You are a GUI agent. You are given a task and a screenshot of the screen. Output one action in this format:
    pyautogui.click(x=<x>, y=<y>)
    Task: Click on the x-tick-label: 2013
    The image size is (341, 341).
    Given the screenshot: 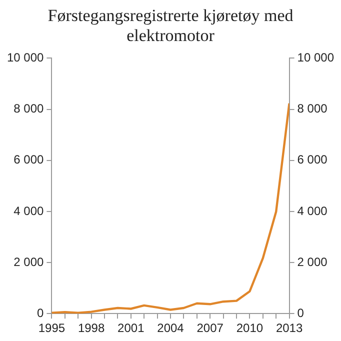 What is the action you would take?
    pyautogui.click(x=289, y=328)
    